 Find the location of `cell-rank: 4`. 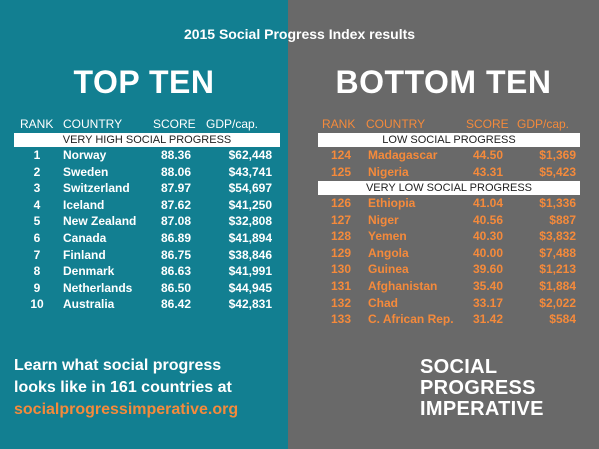

cell-rank: 4 is located at coordinates (37, 204).